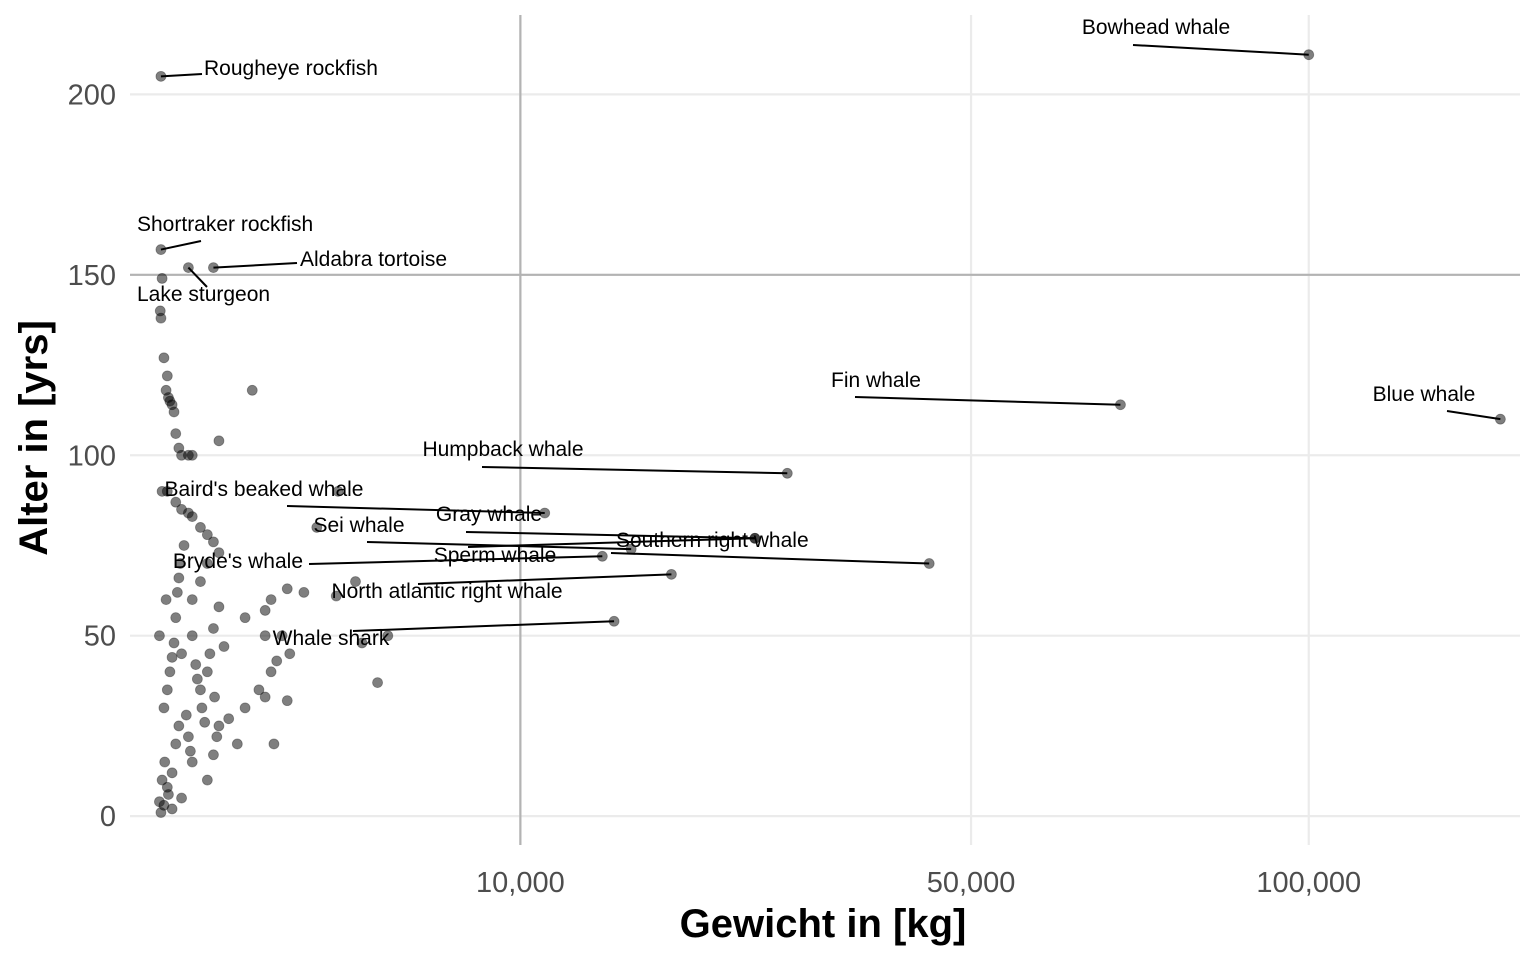 The height and width of the screenshot is (960, 1536). I want to click on point-label: Bryde's whale, so click(238, 561).